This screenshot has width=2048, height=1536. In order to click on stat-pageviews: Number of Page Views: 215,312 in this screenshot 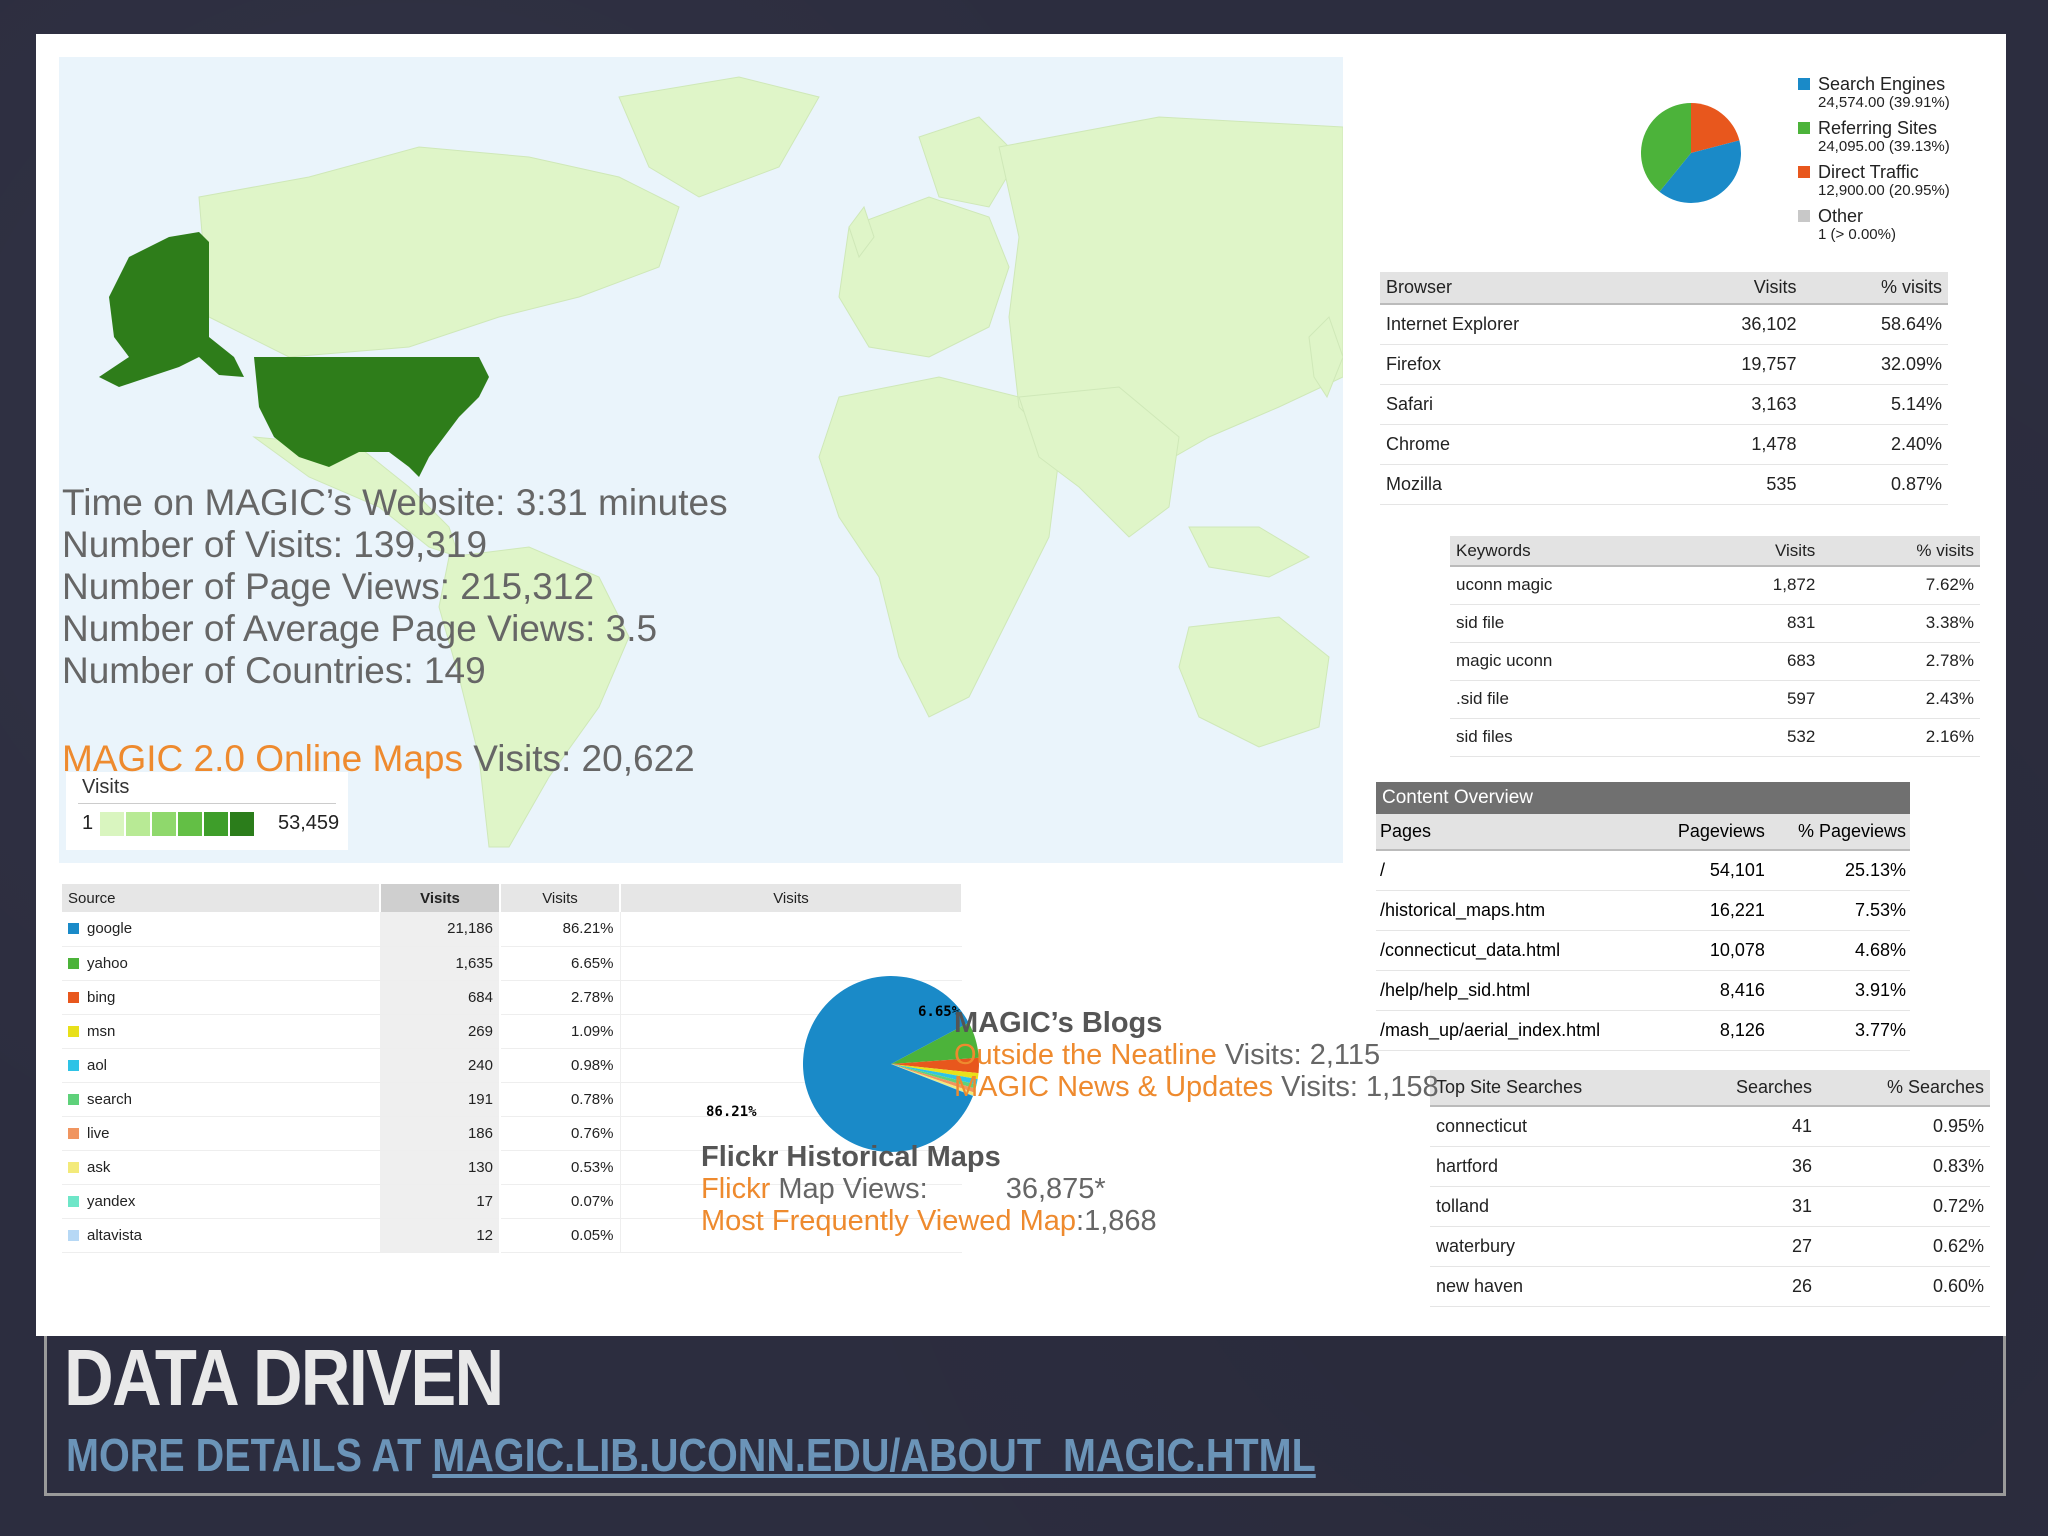, I will do `click(328, 586)`.